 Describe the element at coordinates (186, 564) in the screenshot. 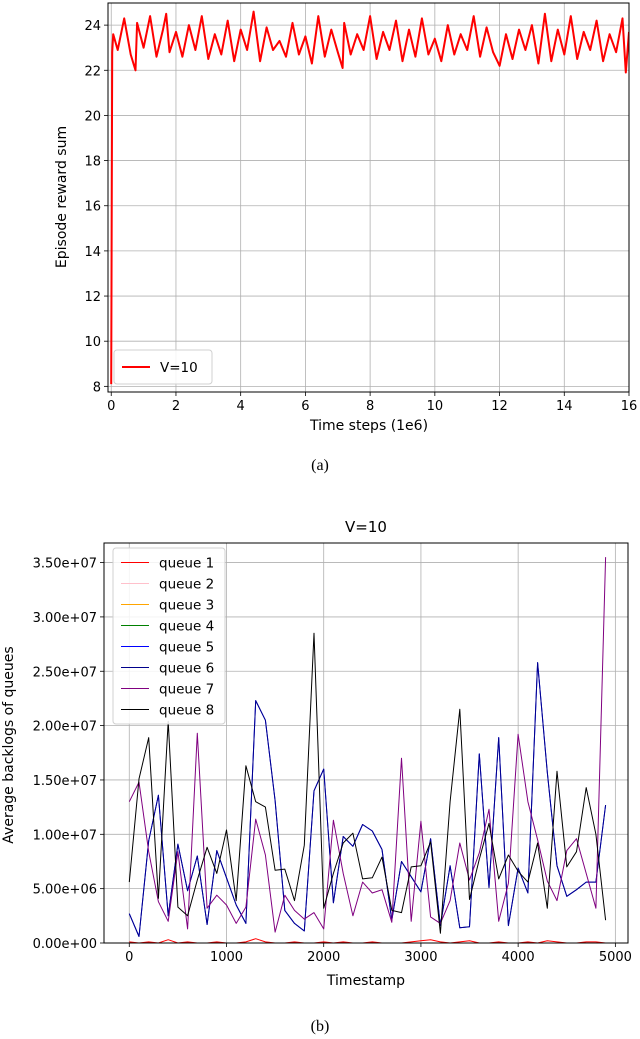

I see `legend-label: queue 1` at that location.